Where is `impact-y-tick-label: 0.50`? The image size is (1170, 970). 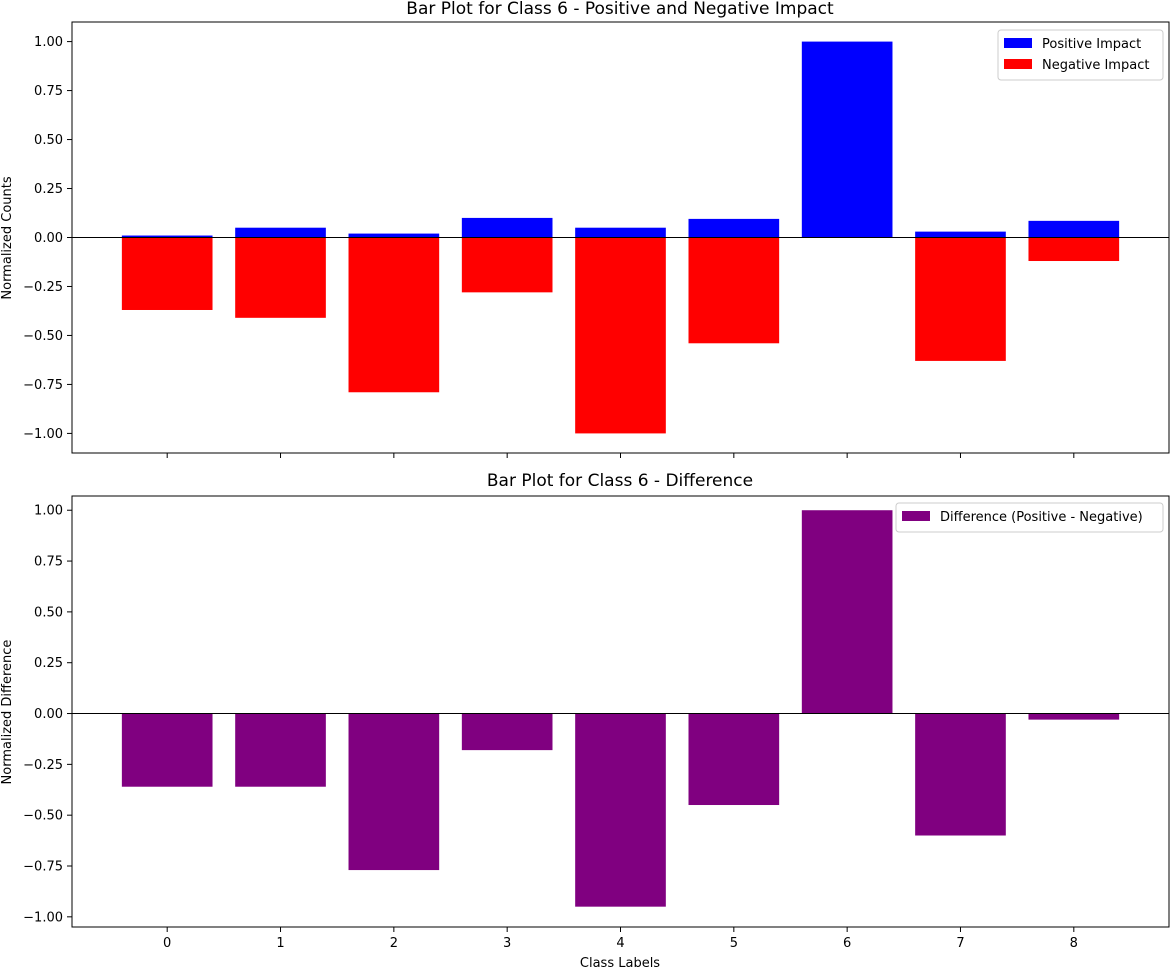
impact-y-tick-label: 0.50 is located at coordinates (48, 140).